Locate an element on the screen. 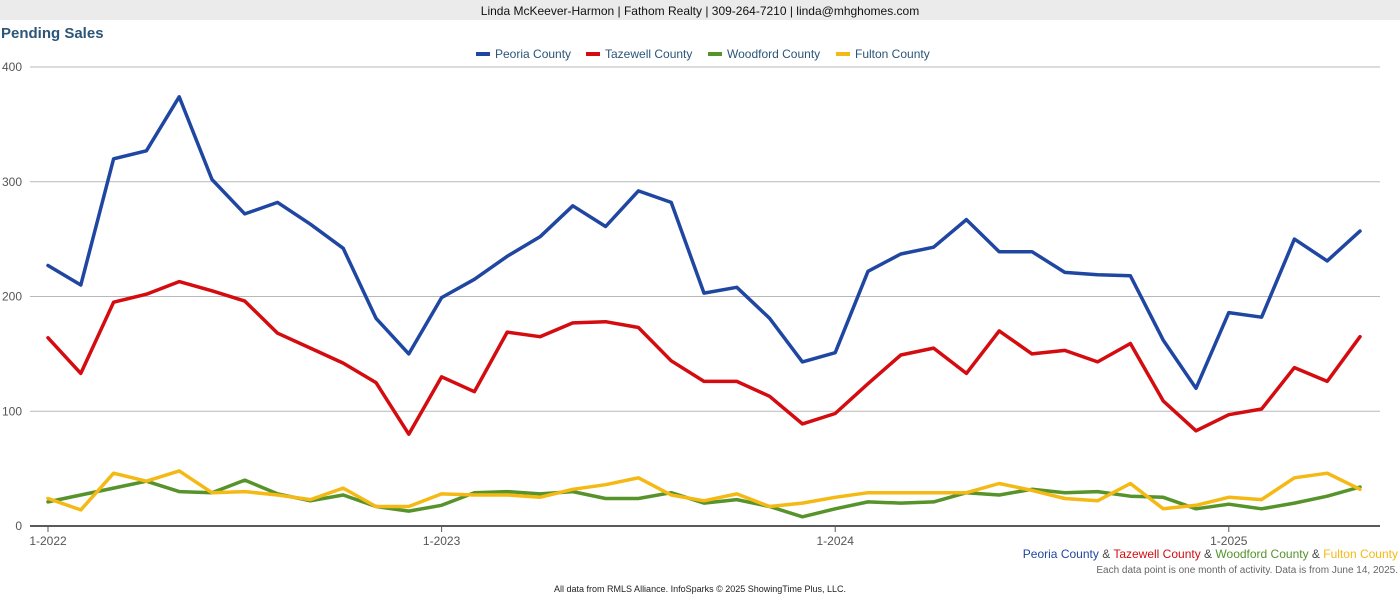 This screenshot has height=600, width=1400. x-tick-label-1-2022: 1-2022 is located at coordinates (48, 541).